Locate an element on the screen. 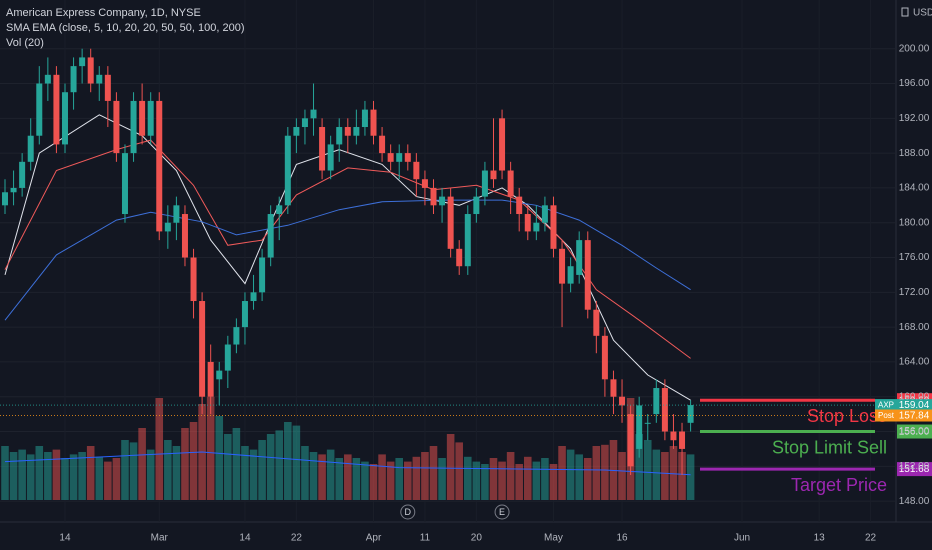  level-value: 151.68 is located at coordinates (914, 469).